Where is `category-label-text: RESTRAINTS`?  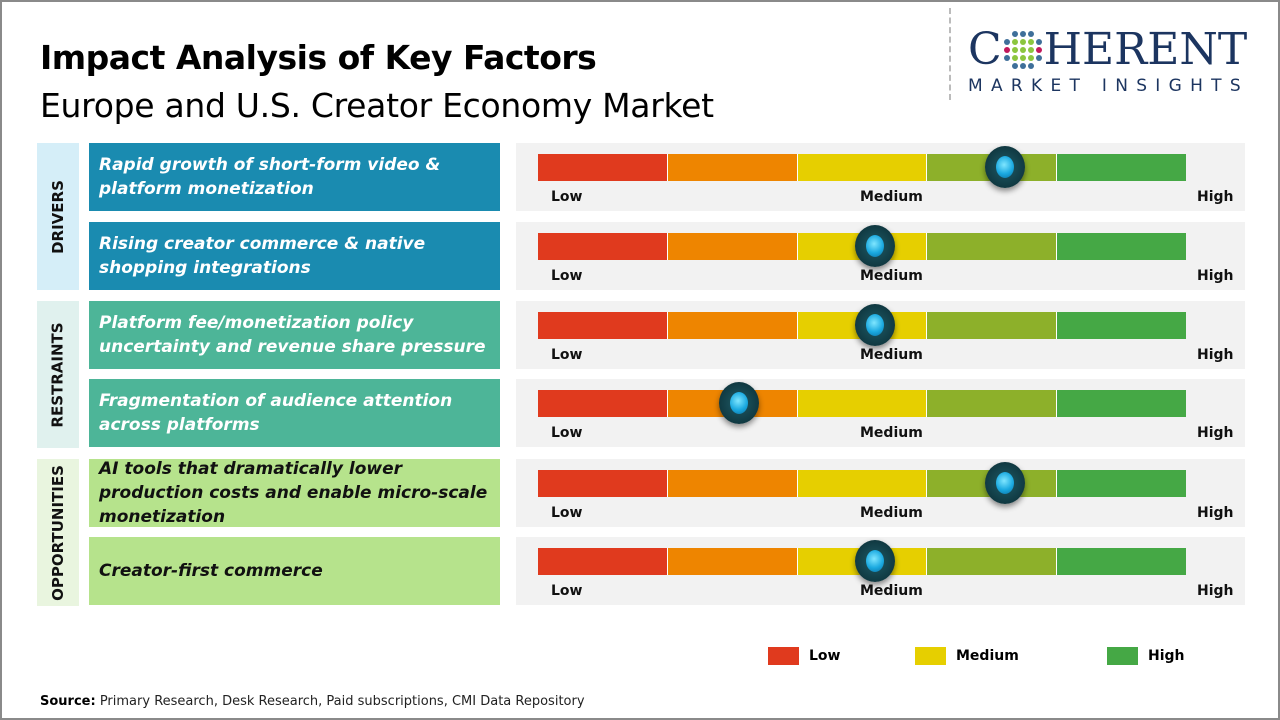 category-label-text: RESTRAINTS is located at coordinates (58, 374).